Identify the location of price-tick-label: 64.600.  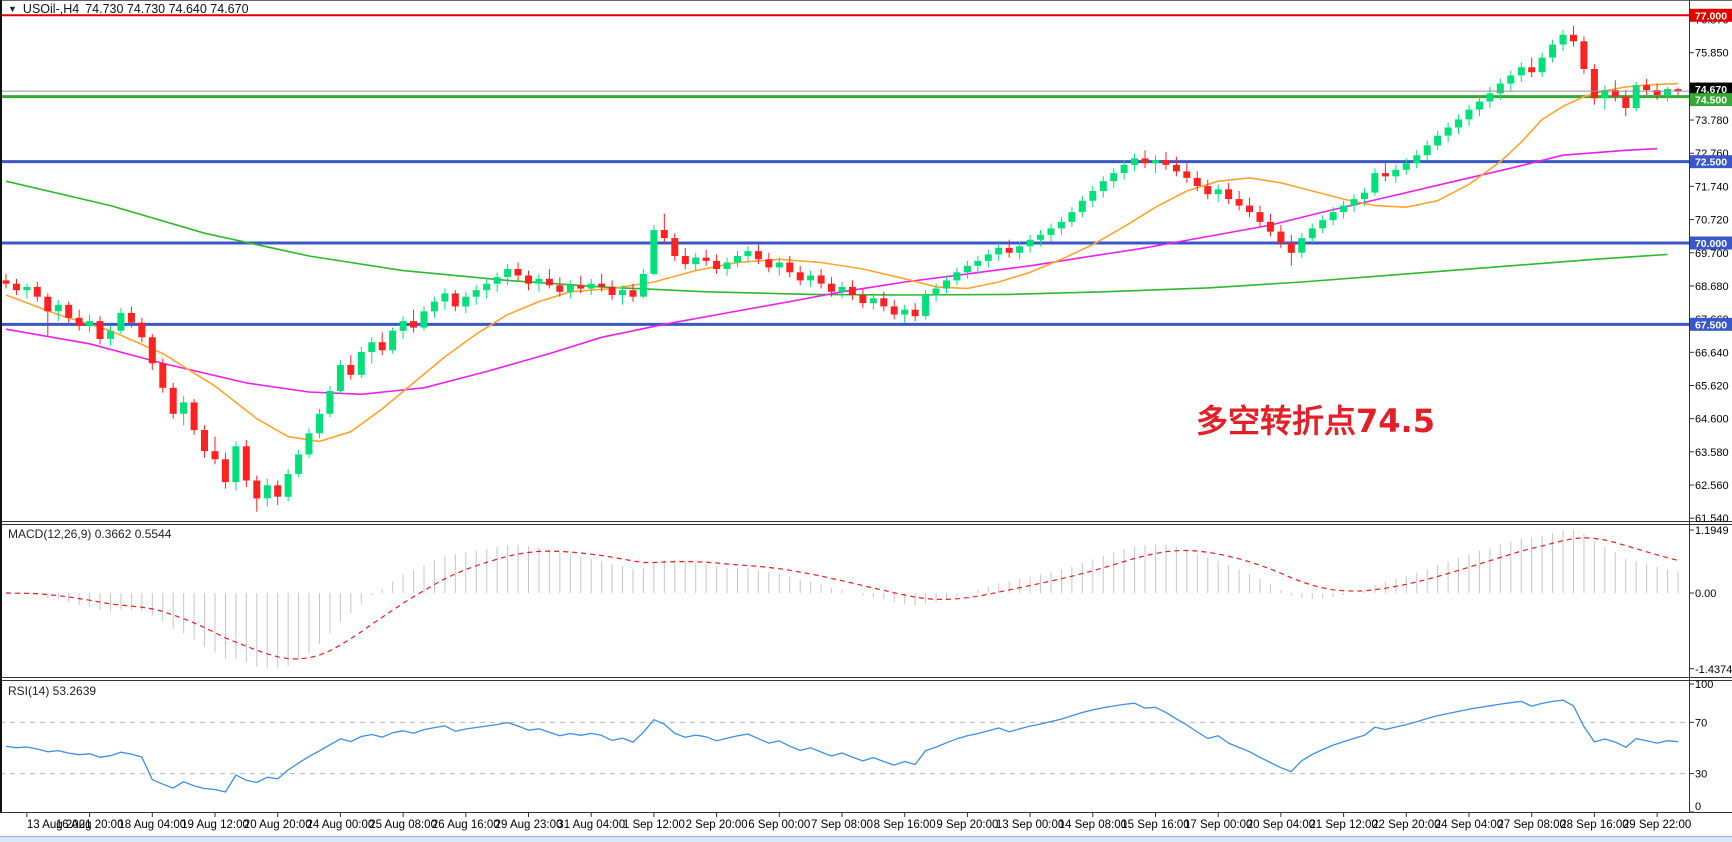
(1712, 420).